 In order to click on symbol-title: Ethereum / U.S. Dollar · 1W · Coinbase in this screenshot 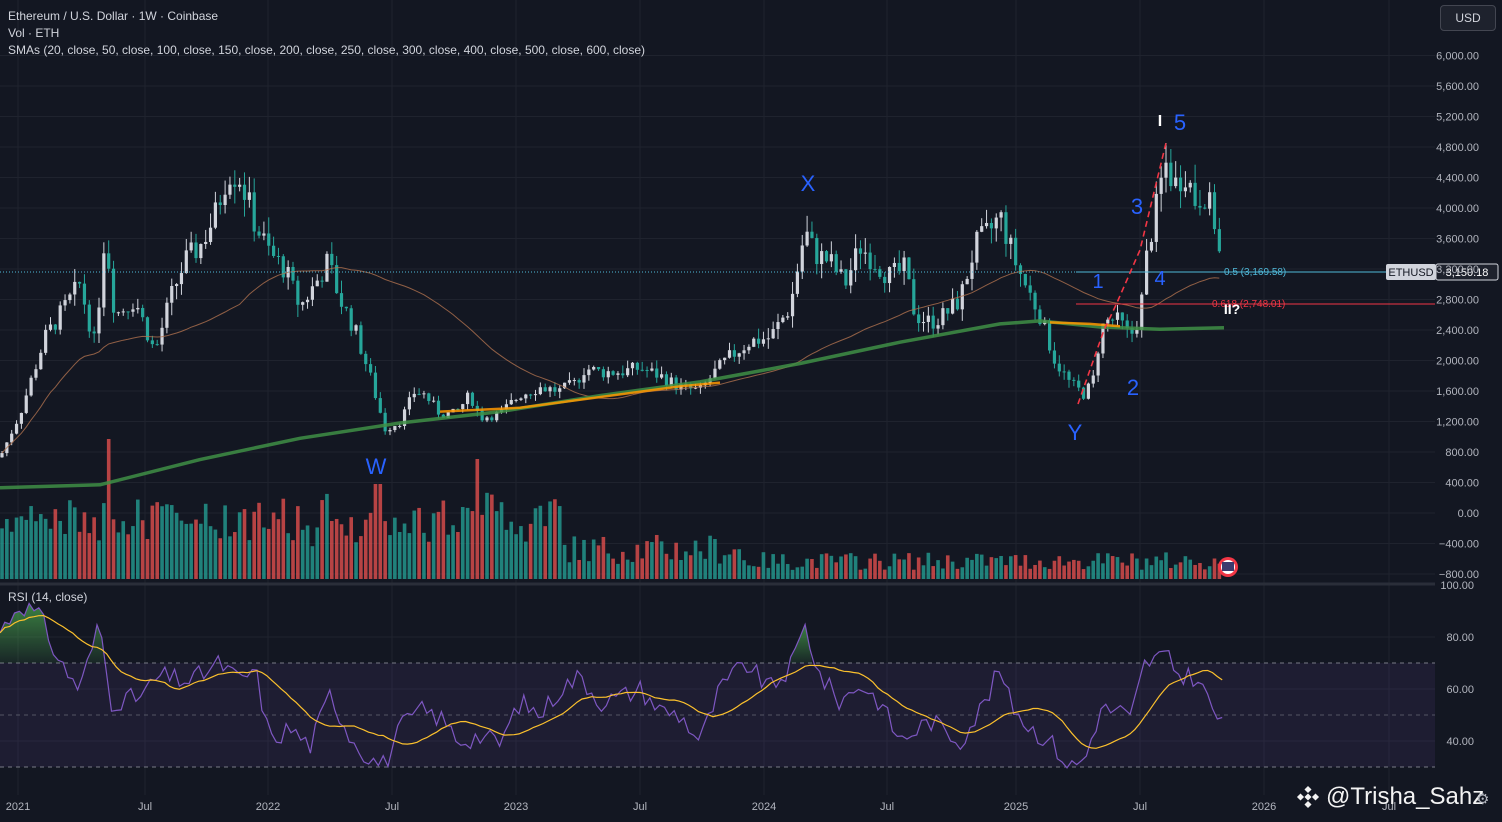, I will do `click(113, 16)`.